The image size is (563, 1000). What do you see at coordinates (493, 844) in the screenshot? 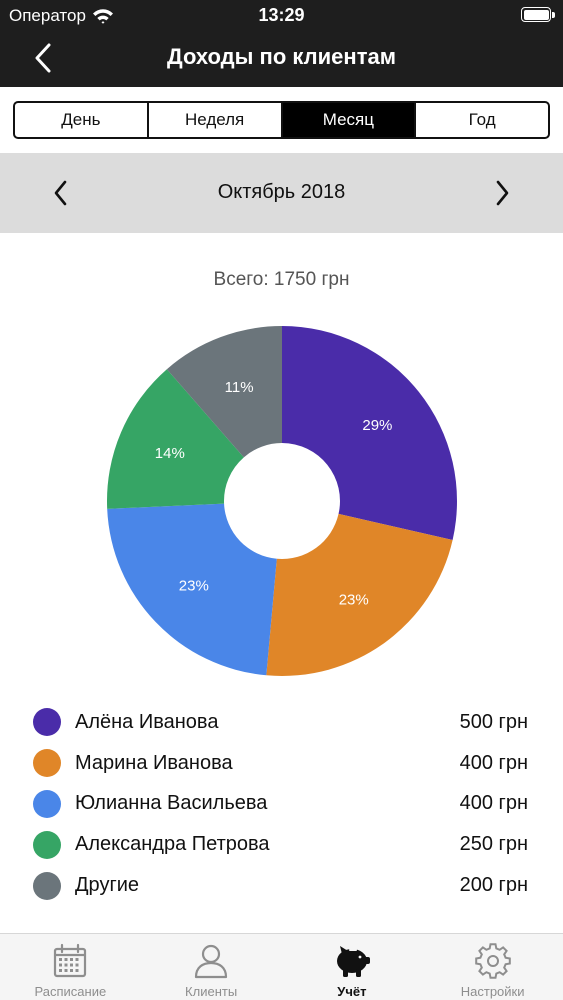
I see `client-amount: 250 грн` at bounding box center [493, 844].